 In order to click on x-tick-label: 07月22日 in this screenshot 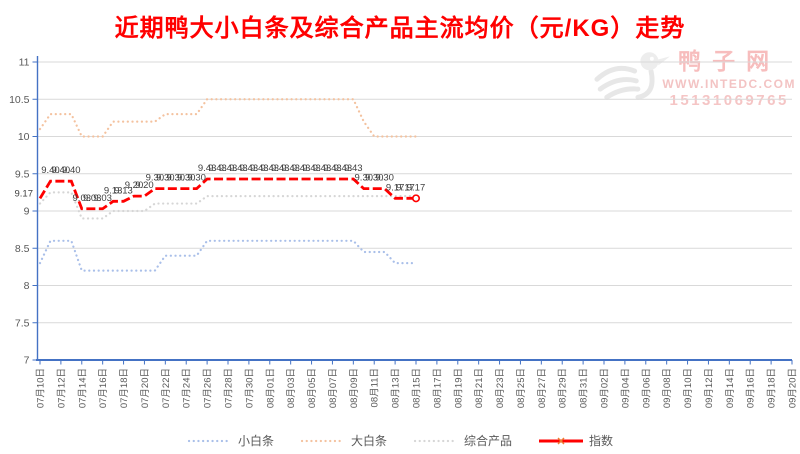, I will do `click(166, 388)`.